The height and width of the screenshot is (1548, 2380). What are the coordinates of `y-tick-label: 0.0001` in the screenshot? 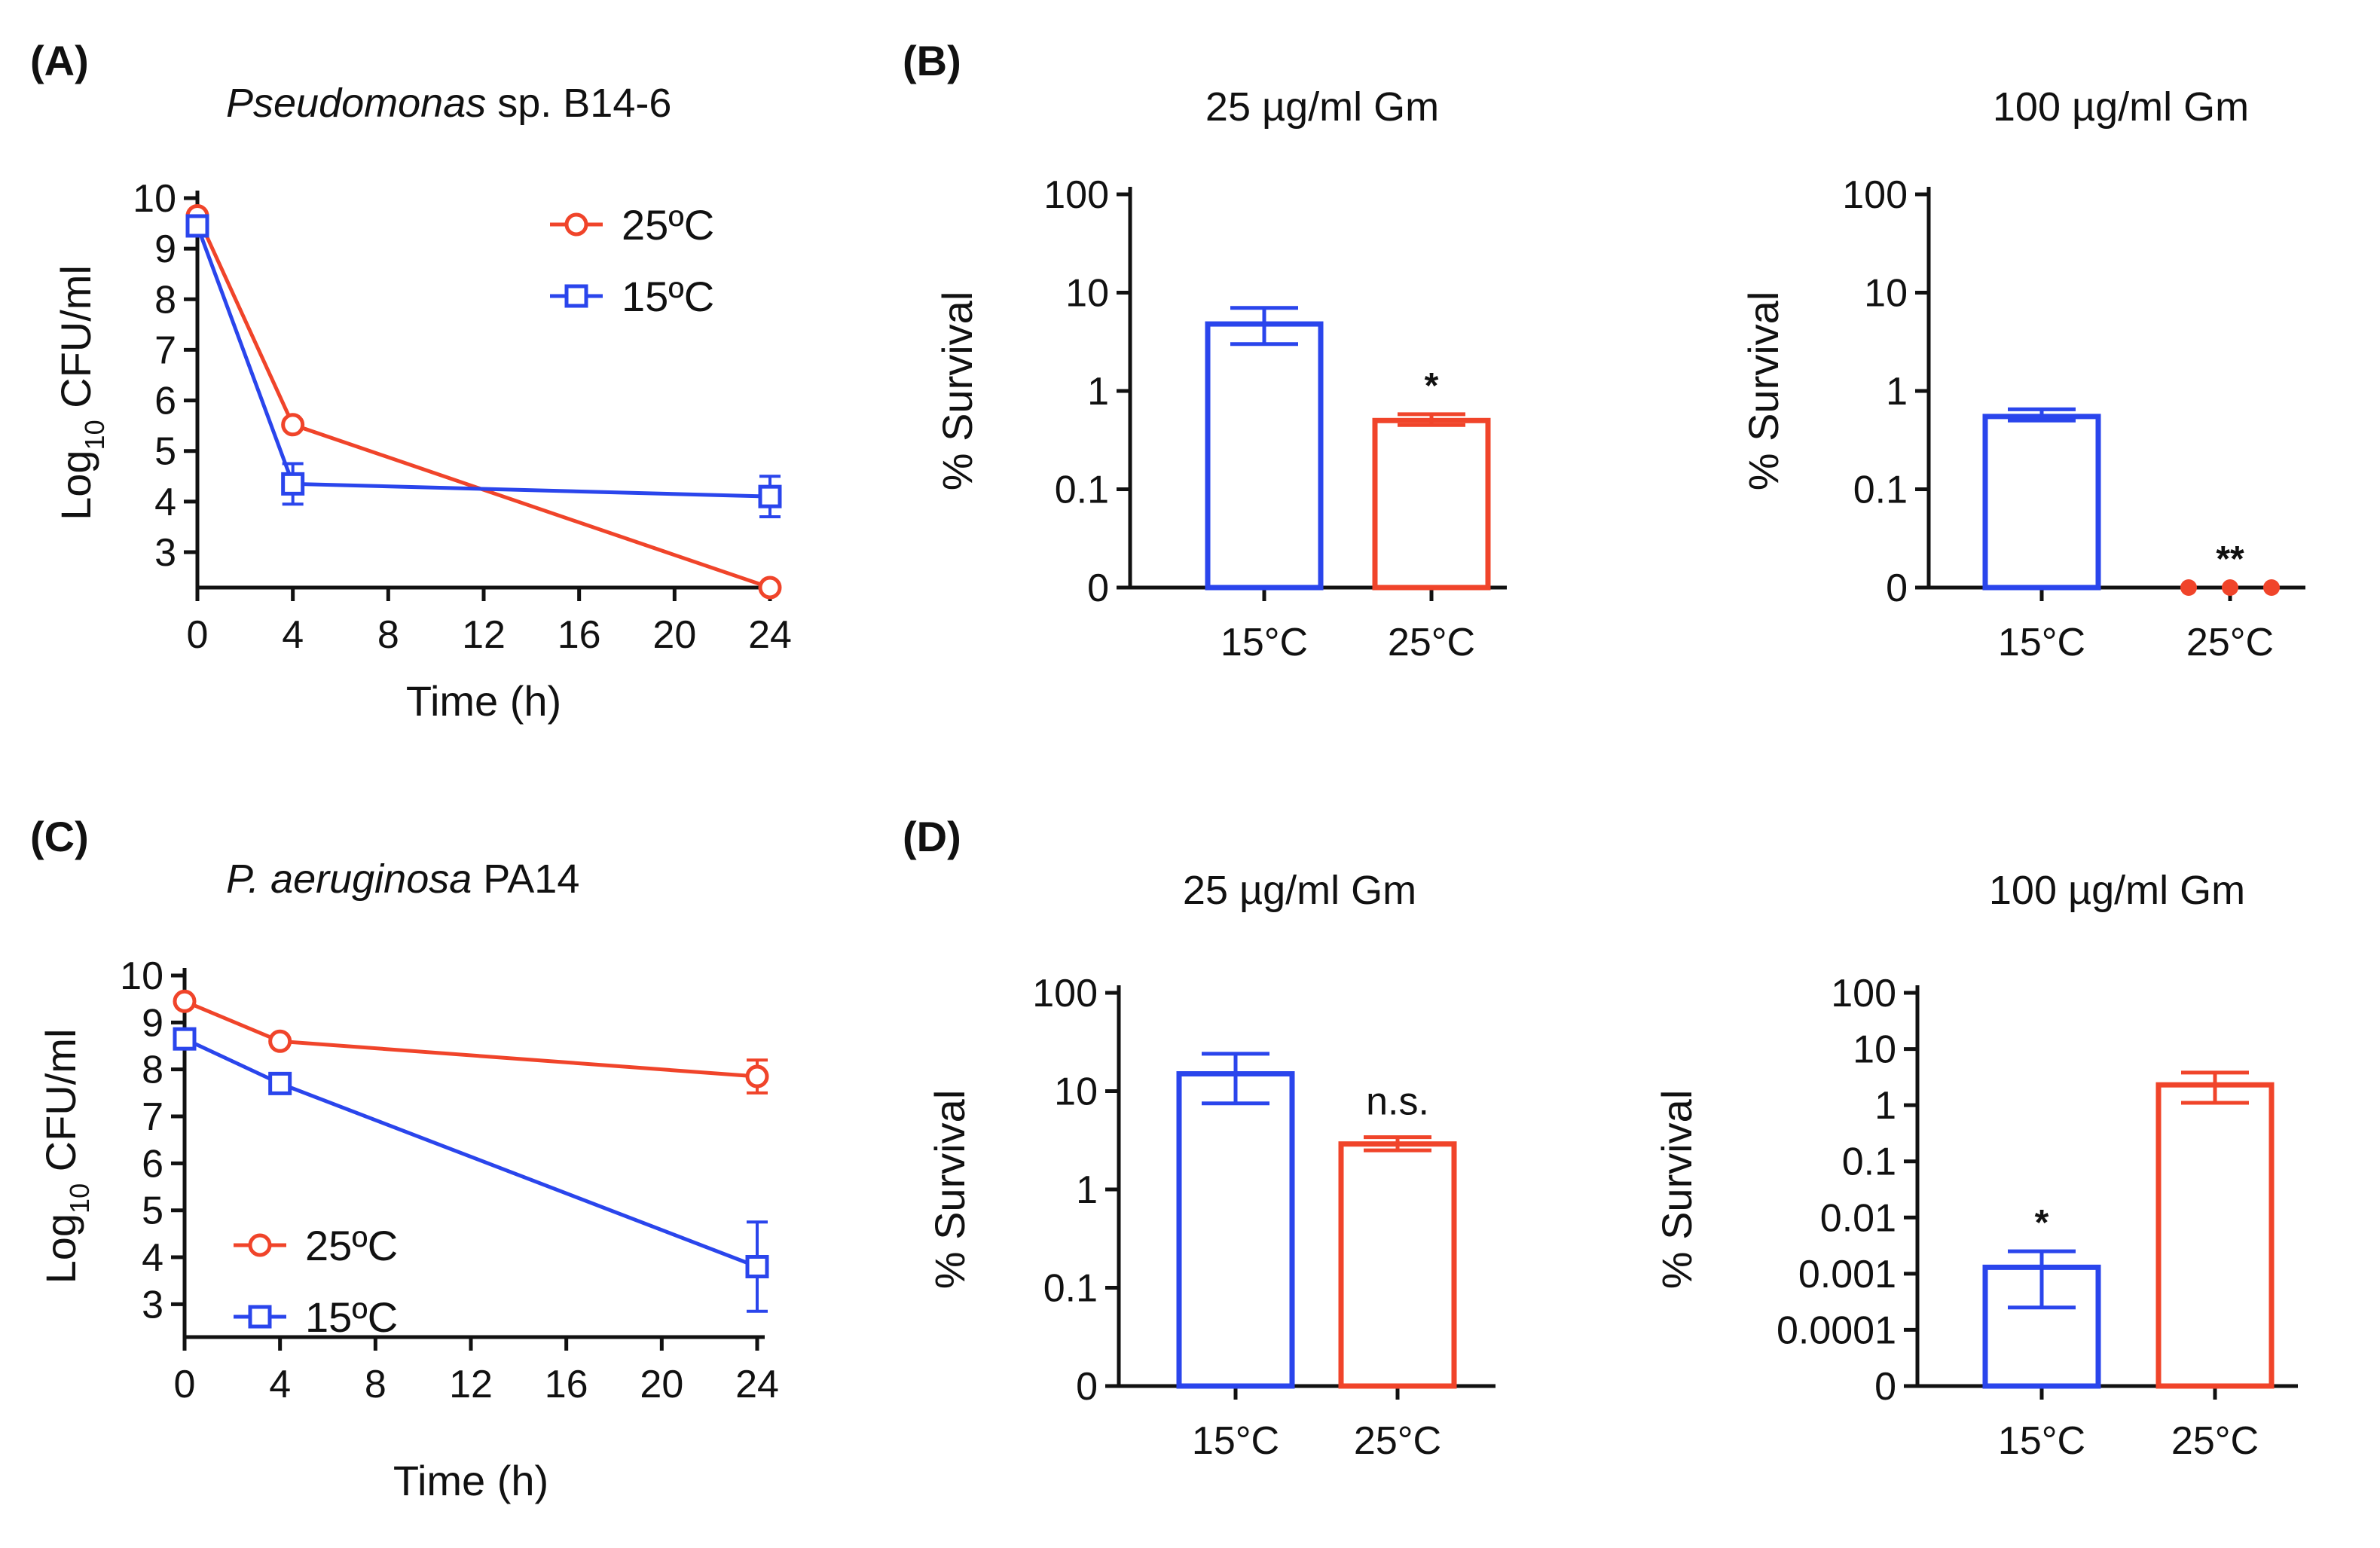 It's located at (1836, 1330).